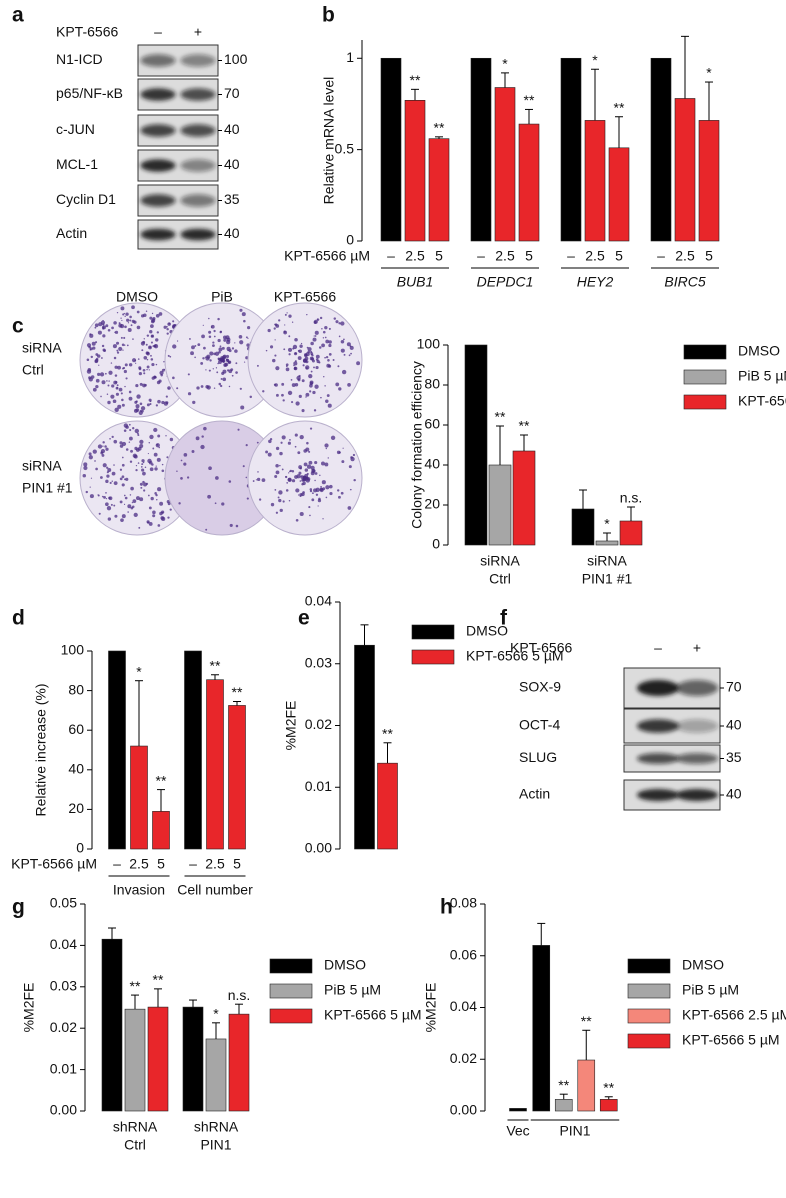 The width and height of the screenshot is (786, 1198). What do you see at coordinates (318, 786) in the screenshot?
I see `y-tick-label: 0.01` at bounding box center [318, 786].